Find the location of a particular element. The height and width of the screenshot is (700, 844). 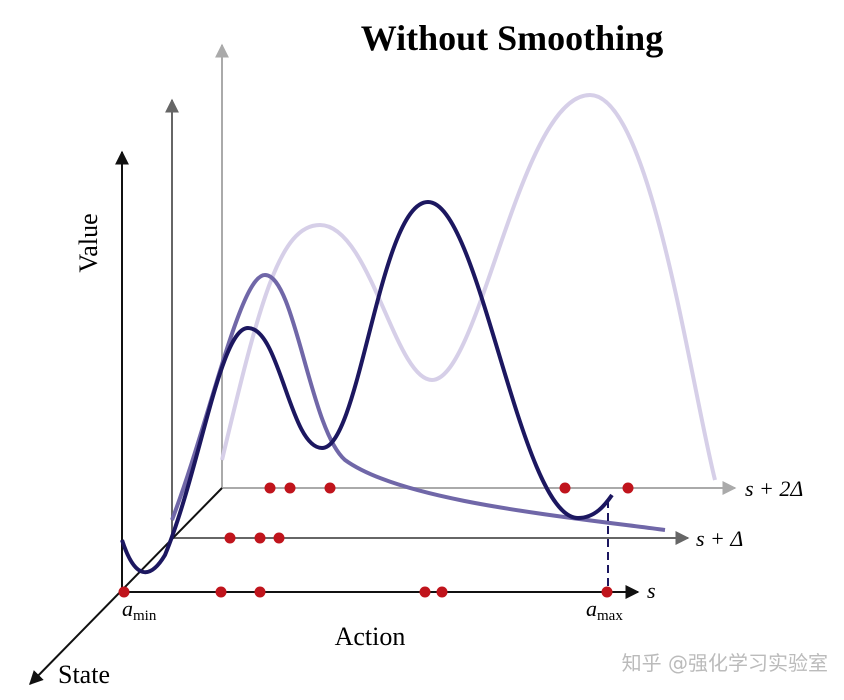

state-axis-label: State is located at coordinates (84, 674).